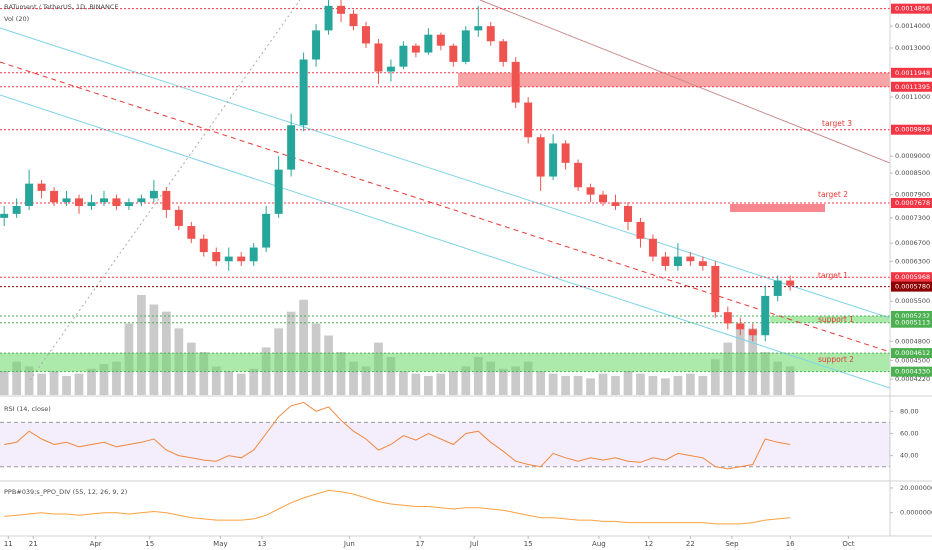 The height and width of the screenshot is (550, 932). I want to click on y-tick-label: 0.0004500, so click(912, 360).